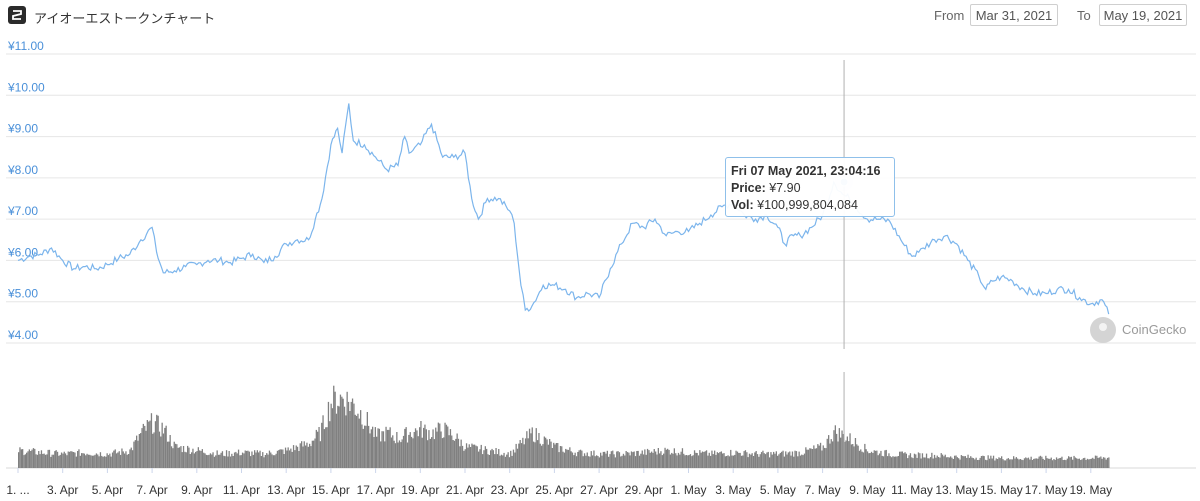 The height and width of the screenshot is (501, 1200). I want to click on tooltip-datetime: Fri 07 May 2021, 23:04:16, so click(806, 171).